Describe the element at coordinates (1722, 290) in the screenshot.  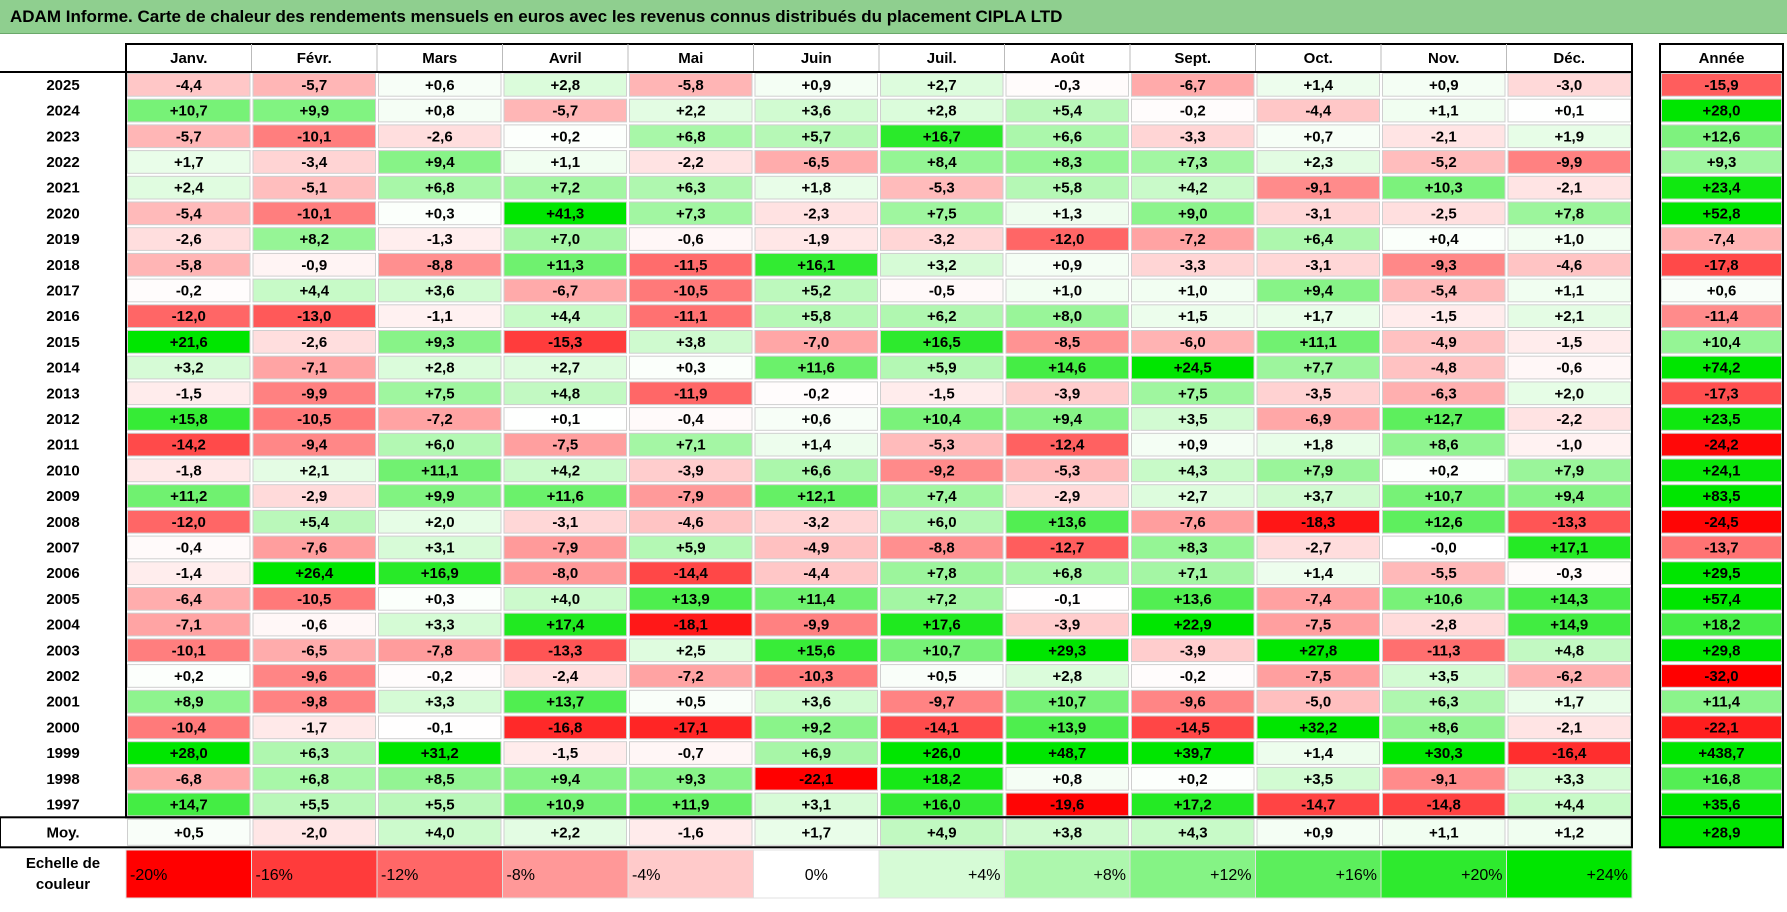
I see `annual-value: +0,6` at that location.